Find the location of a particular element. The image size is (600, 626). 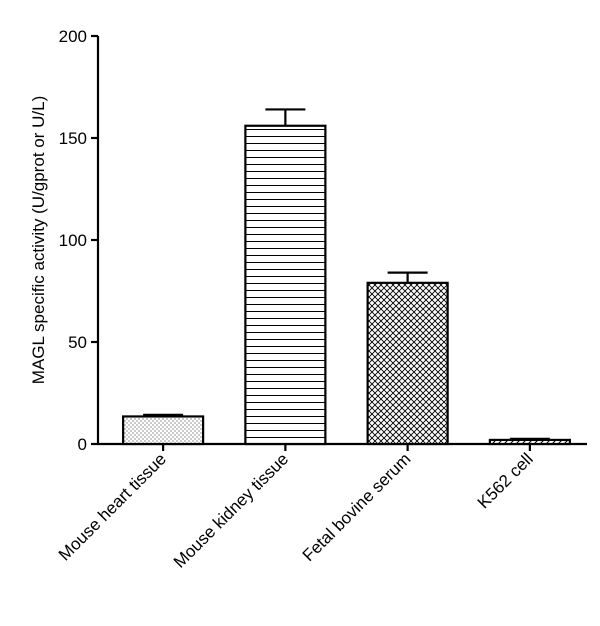

x-tick-label: Mouse heart tissue is located at coordinates (112, 506).